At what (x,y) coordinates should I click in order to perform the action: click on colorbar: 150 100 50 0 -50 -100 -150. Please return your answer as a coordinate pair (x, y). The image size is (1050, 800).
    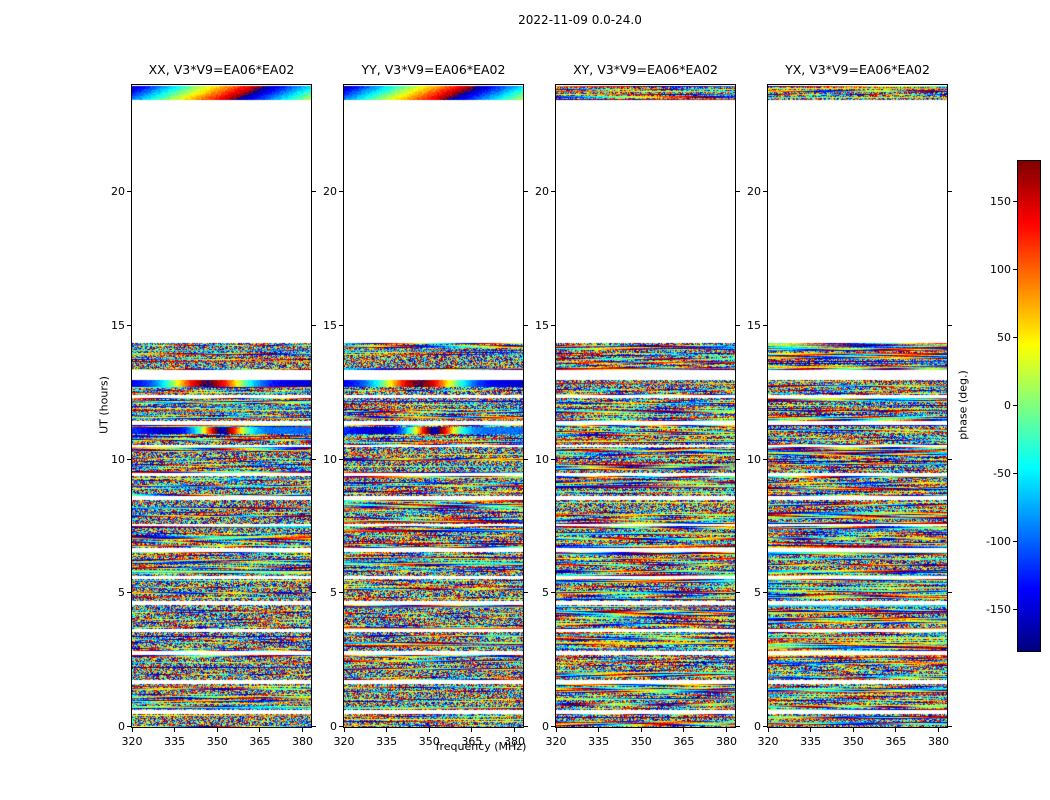
    Looking at the image, I should click on (1013, 406).